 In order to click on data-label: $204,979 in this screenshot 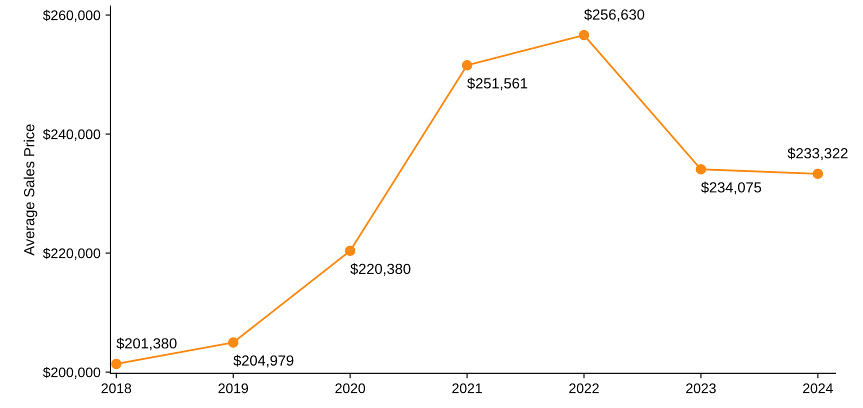, I will do `click(263, 361)`.